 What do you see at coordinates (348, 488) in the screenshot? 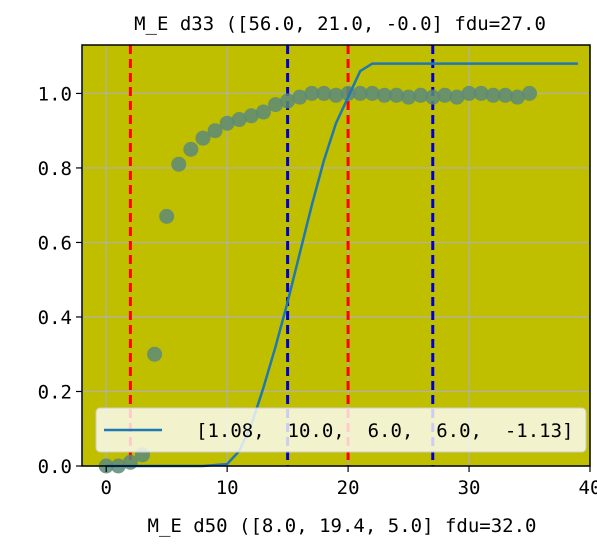
I see `x-tick-label: 20` at bounding box center [348, 488].